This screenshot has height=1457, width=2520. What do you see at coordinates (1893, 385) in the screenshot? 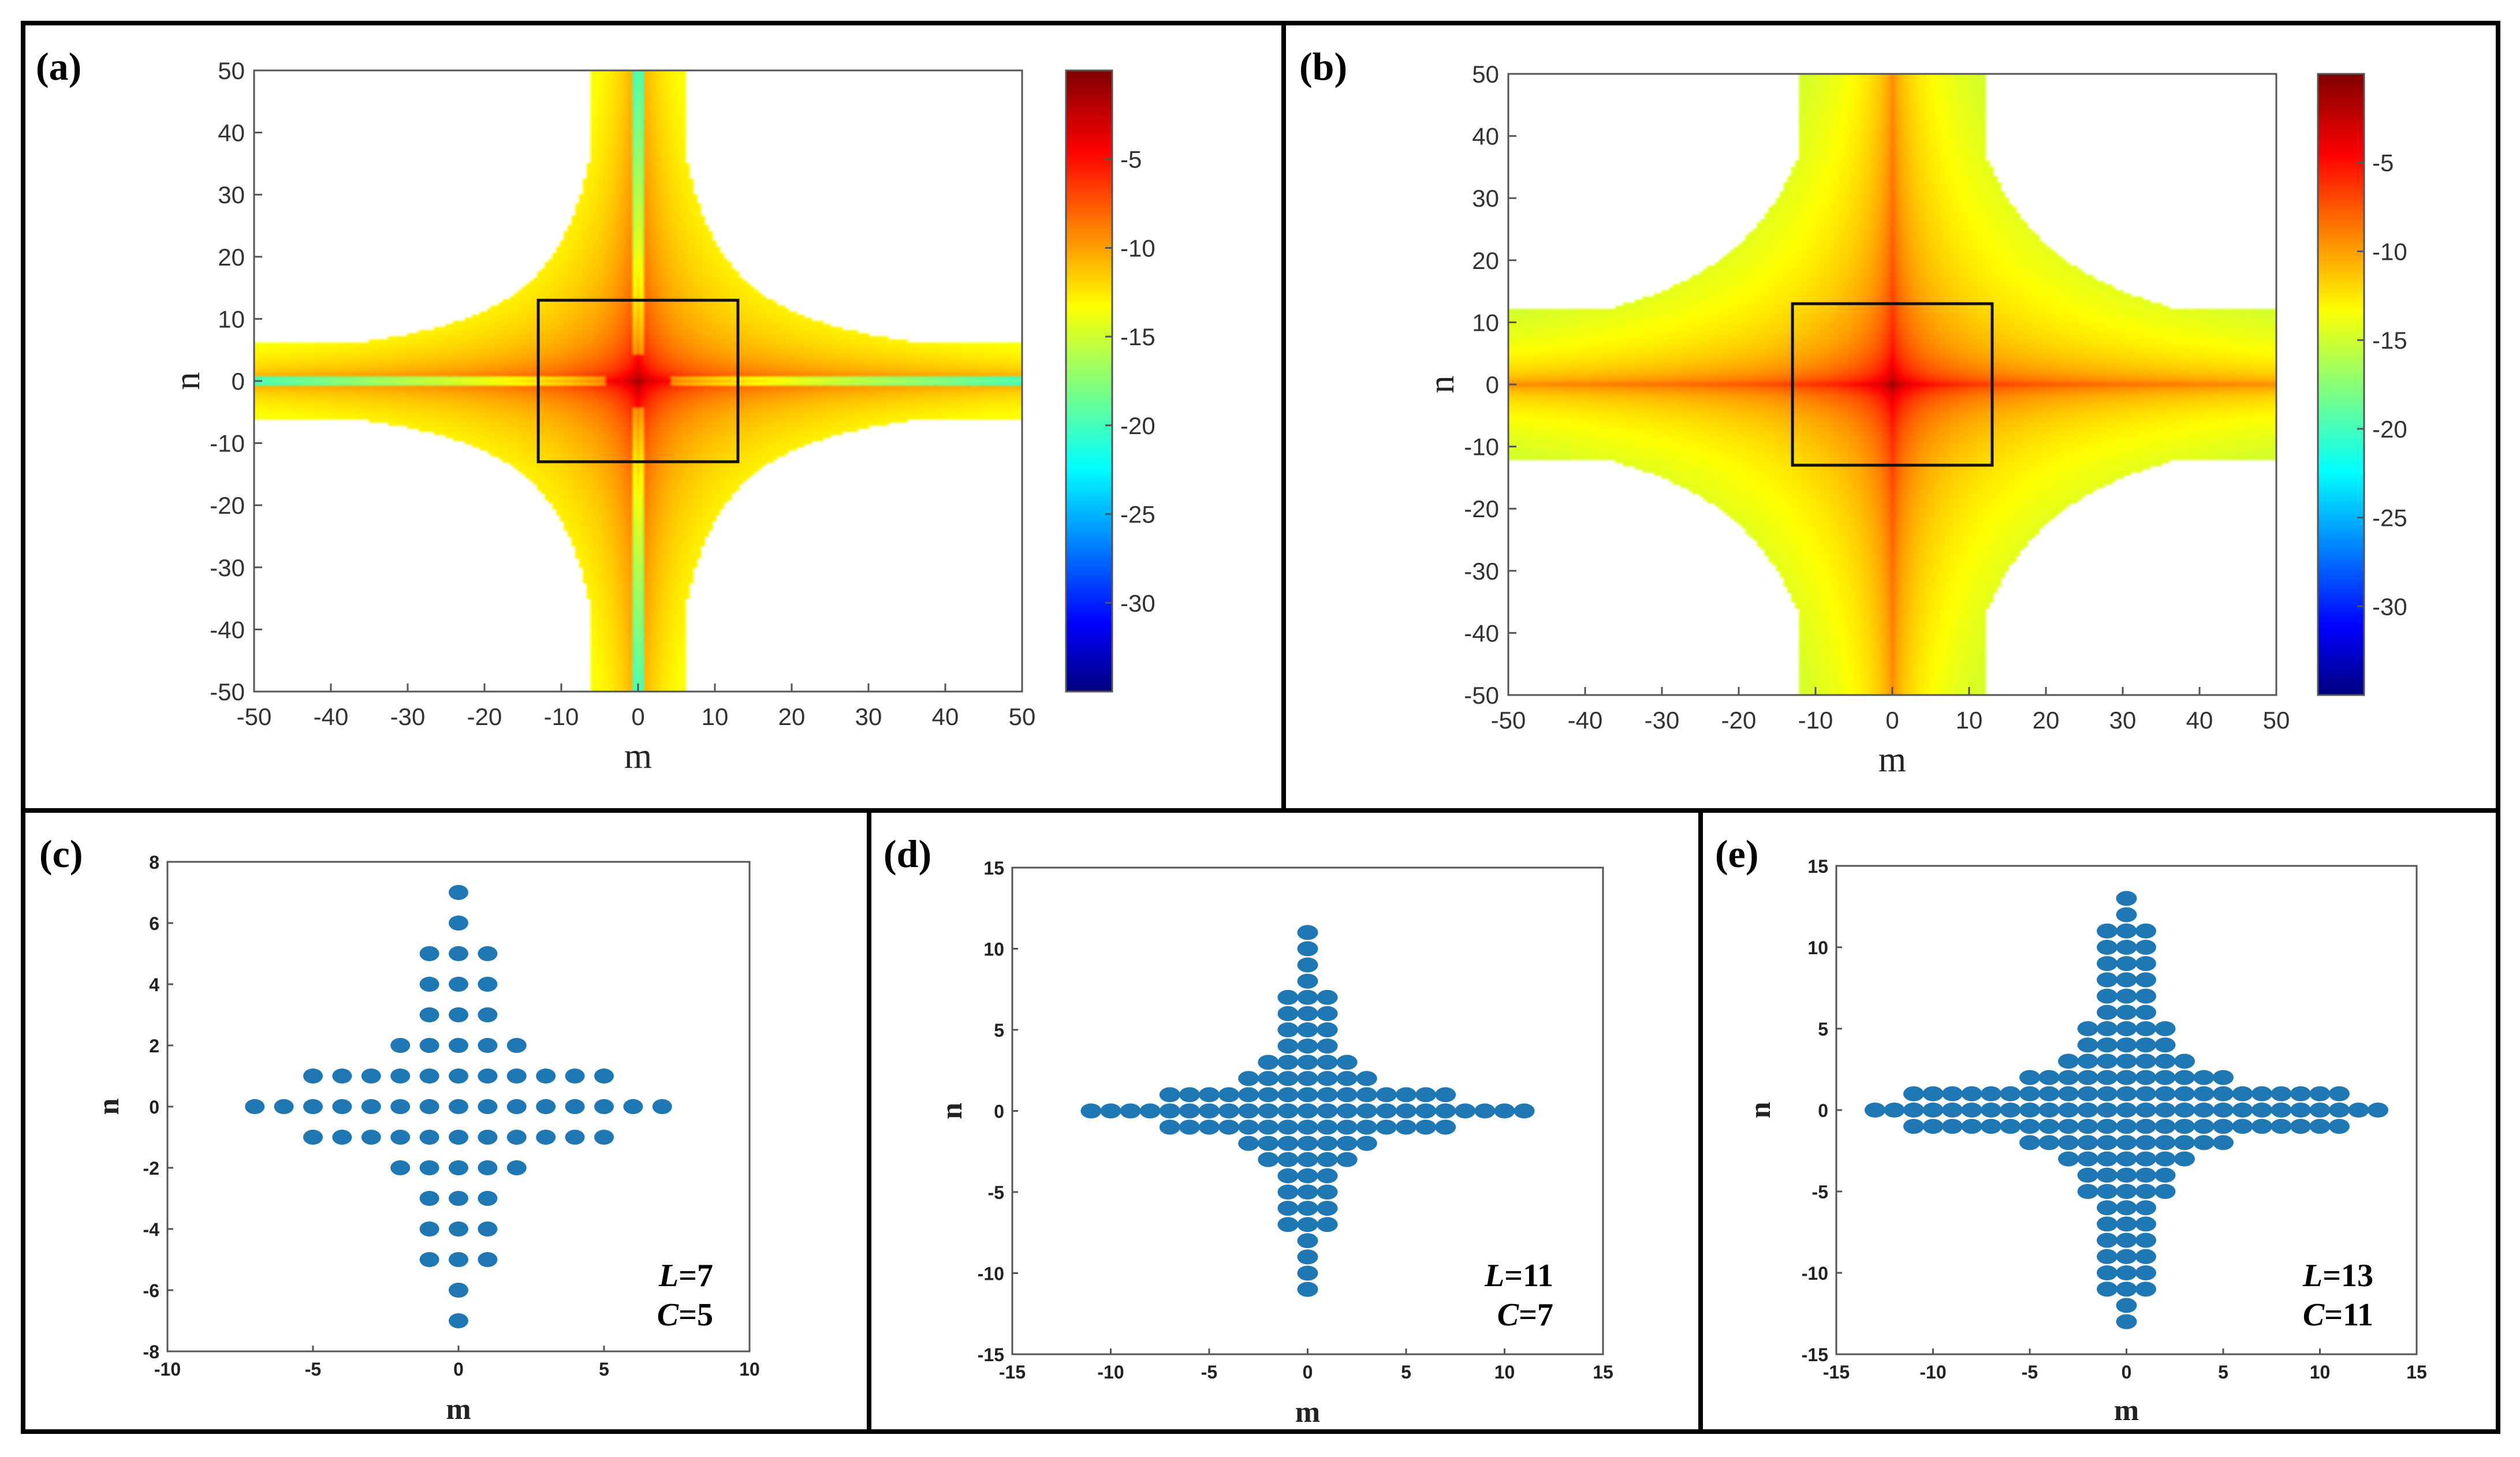
I see `zoom-box` at bounding box center [1893, 385].